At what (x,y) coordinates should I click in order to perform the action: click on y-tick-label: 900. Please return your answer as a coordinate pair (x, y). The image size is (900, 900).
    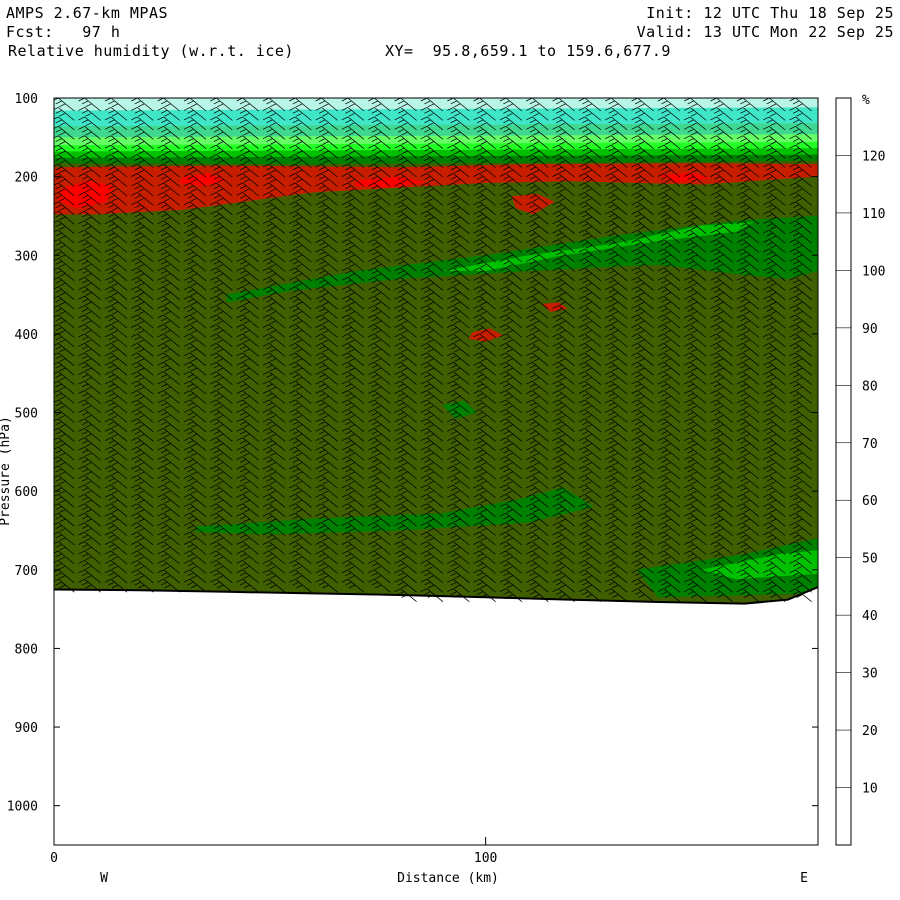
    Looking at the image, I should click on (26, 728).